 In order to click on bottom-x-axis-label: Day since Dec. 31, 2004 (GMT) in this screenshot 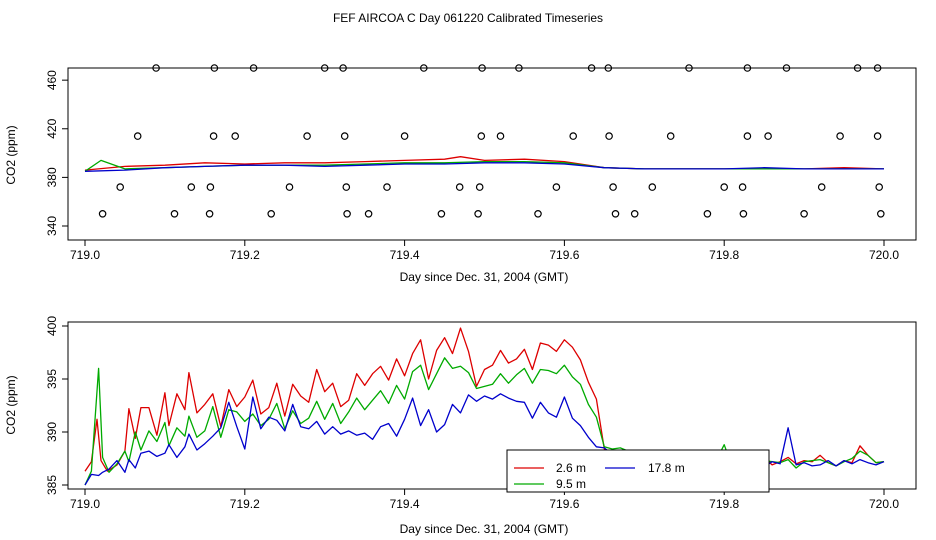, I will do `click(484, 529)`.